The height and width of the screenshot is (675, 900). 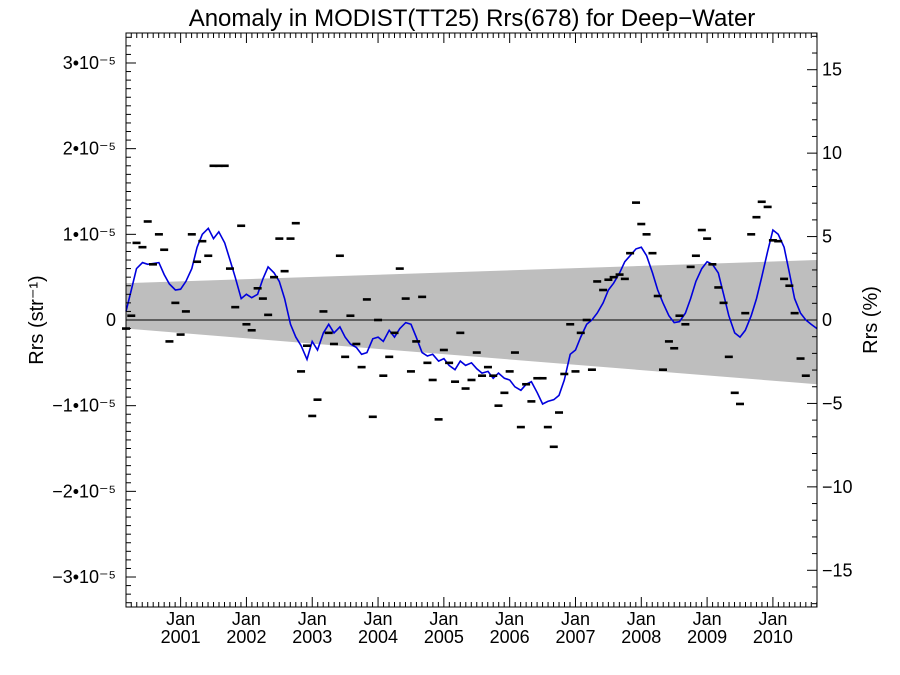 I want to click on uncertainty-band, so click(x=471, y=322).